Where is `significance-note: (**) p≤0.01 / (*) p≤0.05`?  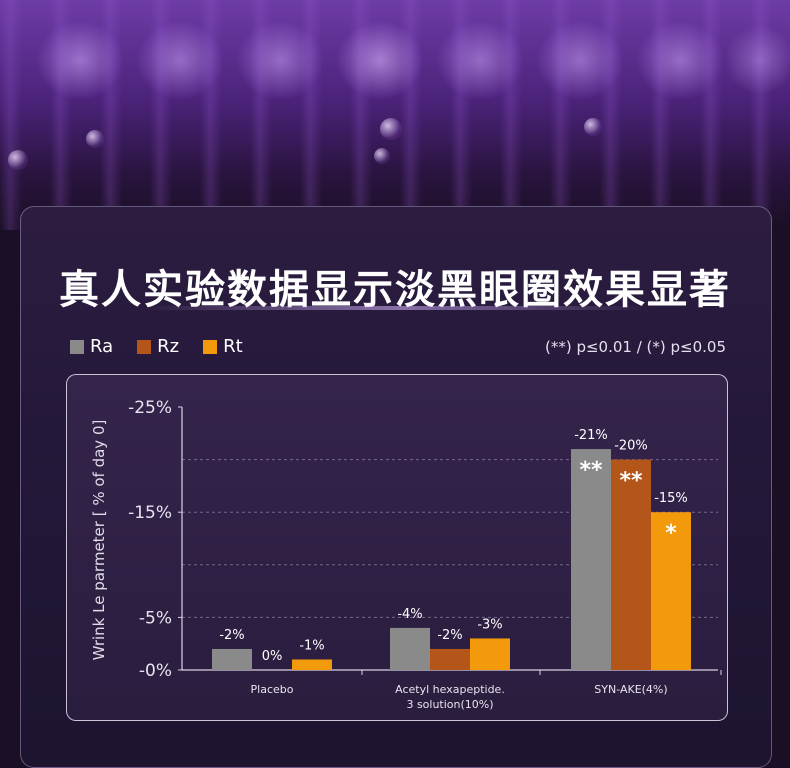 significance-note: (**) p≤0.01 / (*) p≤0.05 is located at coordinates (635, 347).